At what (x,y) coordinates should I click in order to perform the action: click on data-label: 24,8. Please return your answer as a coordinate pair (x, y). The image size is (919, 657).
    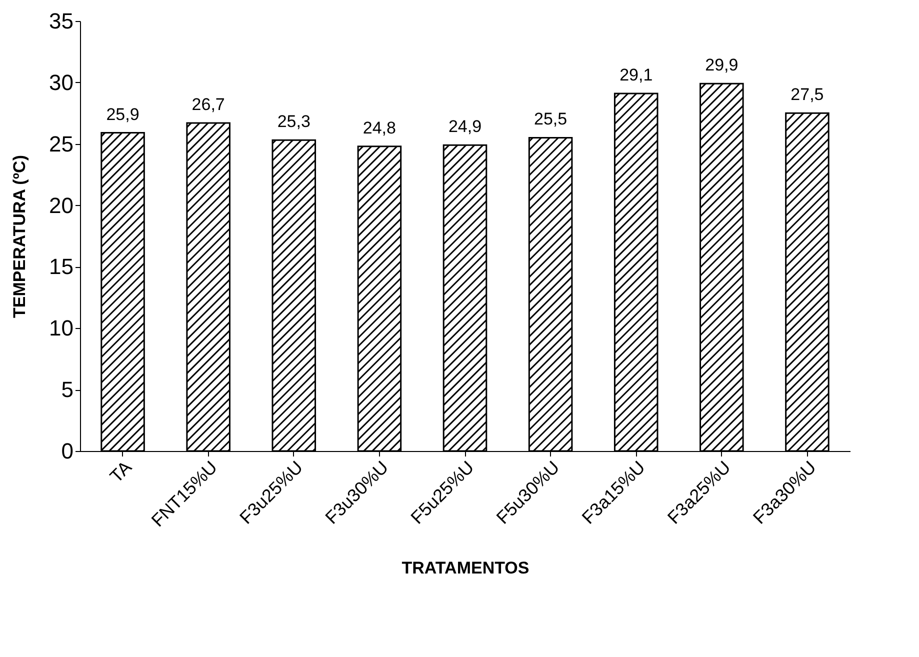
    Looking at the image, I should click on (379, 128).